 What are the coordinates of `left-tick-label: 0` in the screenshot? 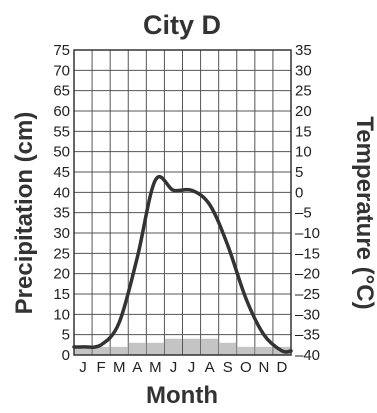 It's located at (66, 355).